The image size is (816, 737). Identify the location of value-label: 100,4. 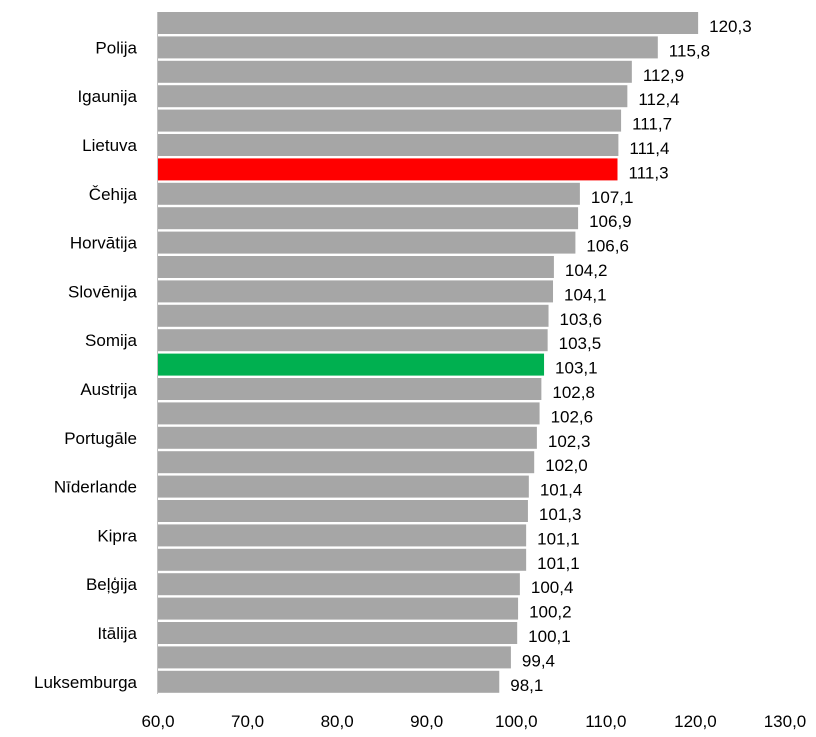
(552, 587).